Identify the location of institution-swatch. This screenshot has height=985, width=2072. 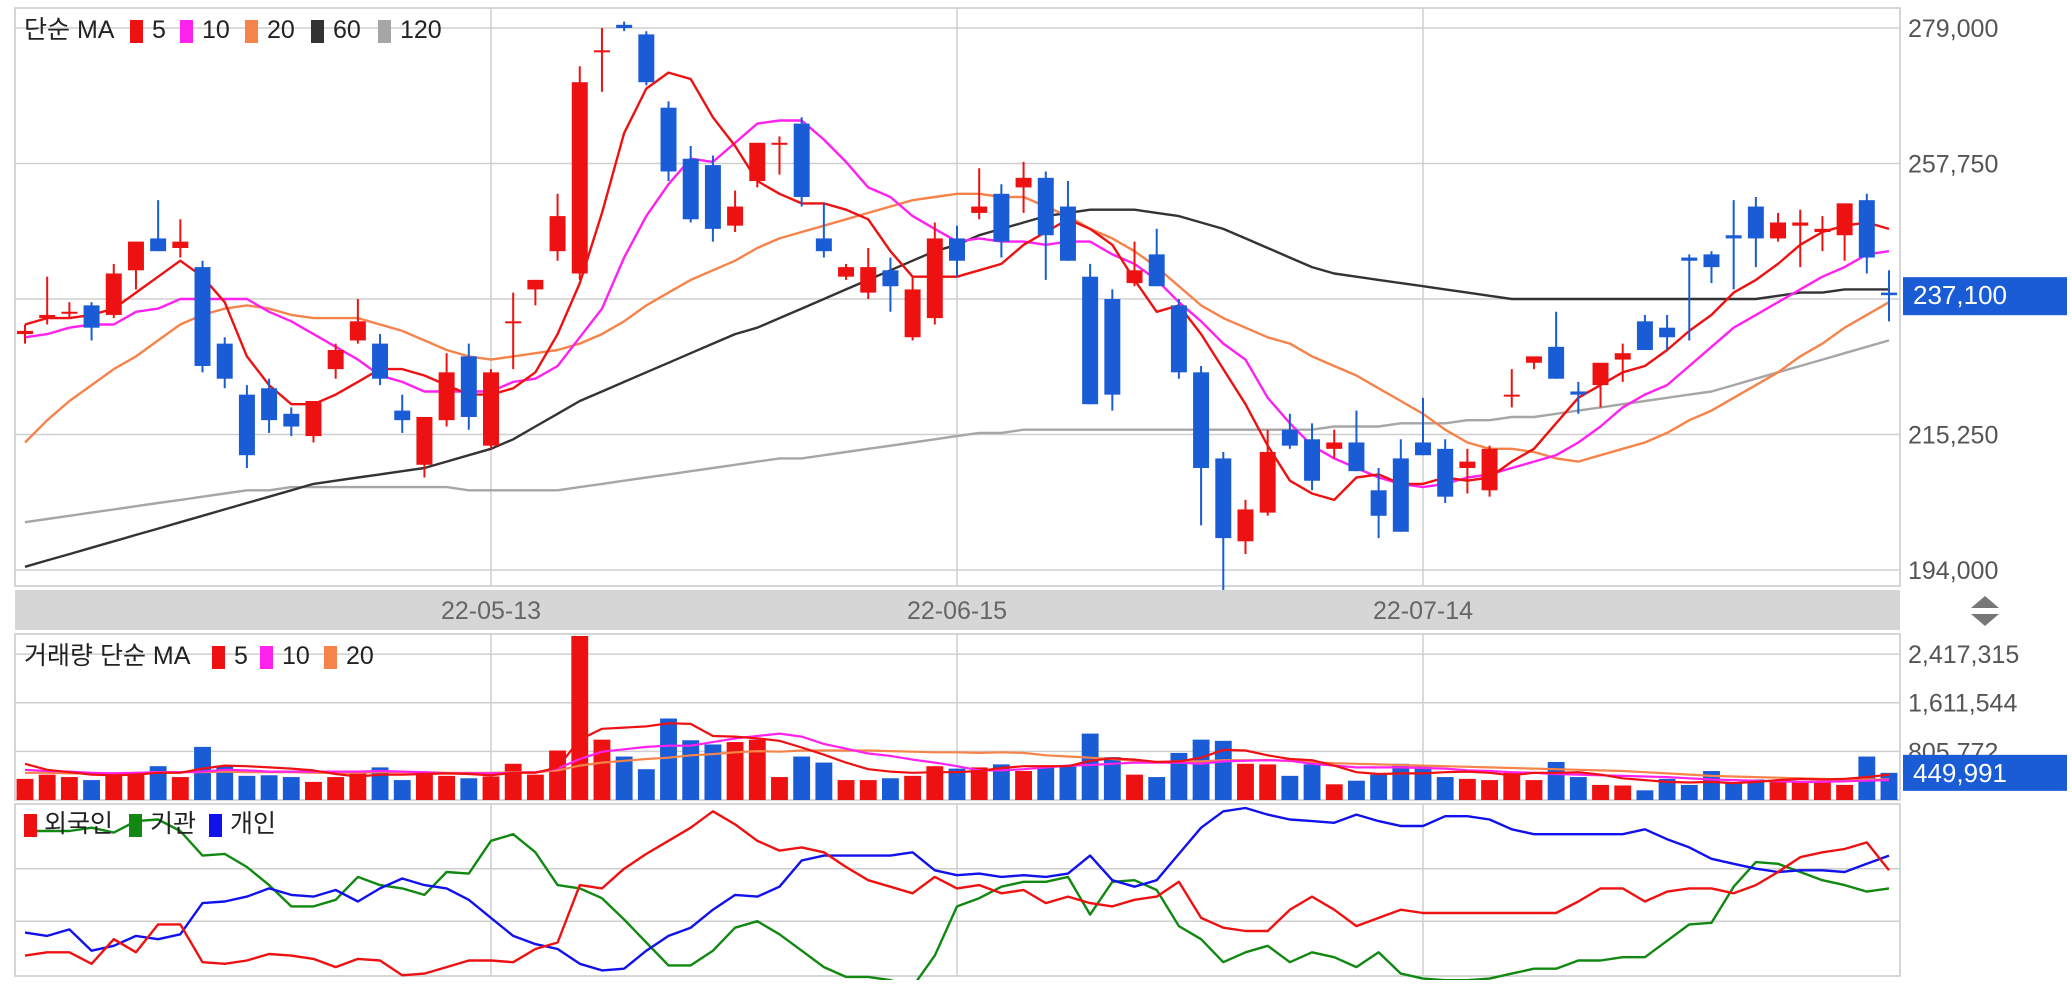
(135, 825).